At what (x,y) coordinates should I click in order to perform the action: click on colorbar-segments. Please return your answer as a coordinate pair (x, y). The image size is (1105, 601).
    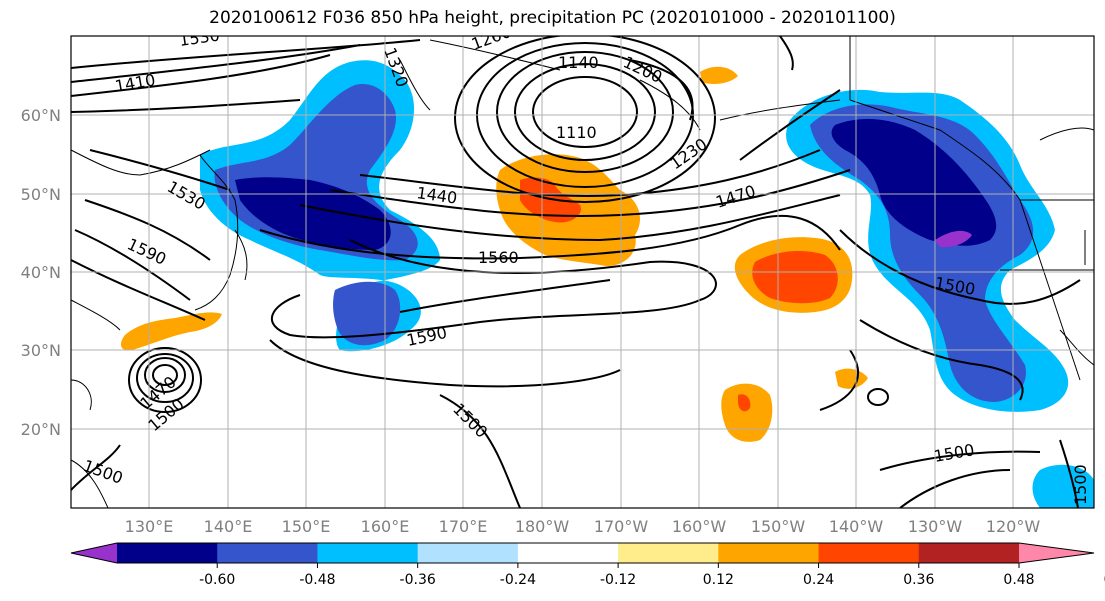
    Looking at the image, I should click on (582, 553).